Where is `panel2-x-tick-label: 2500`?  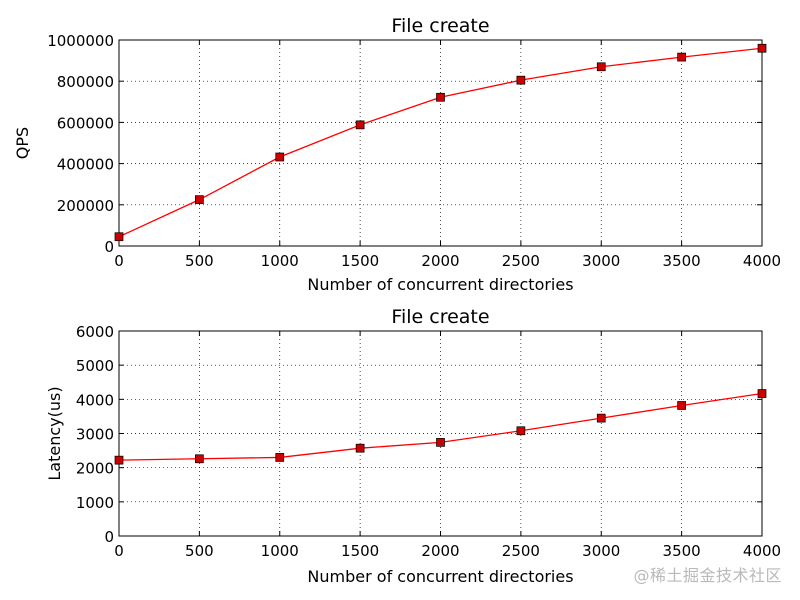
panel2-x-tick-label: 2500 is located at coordinates (521, 551).